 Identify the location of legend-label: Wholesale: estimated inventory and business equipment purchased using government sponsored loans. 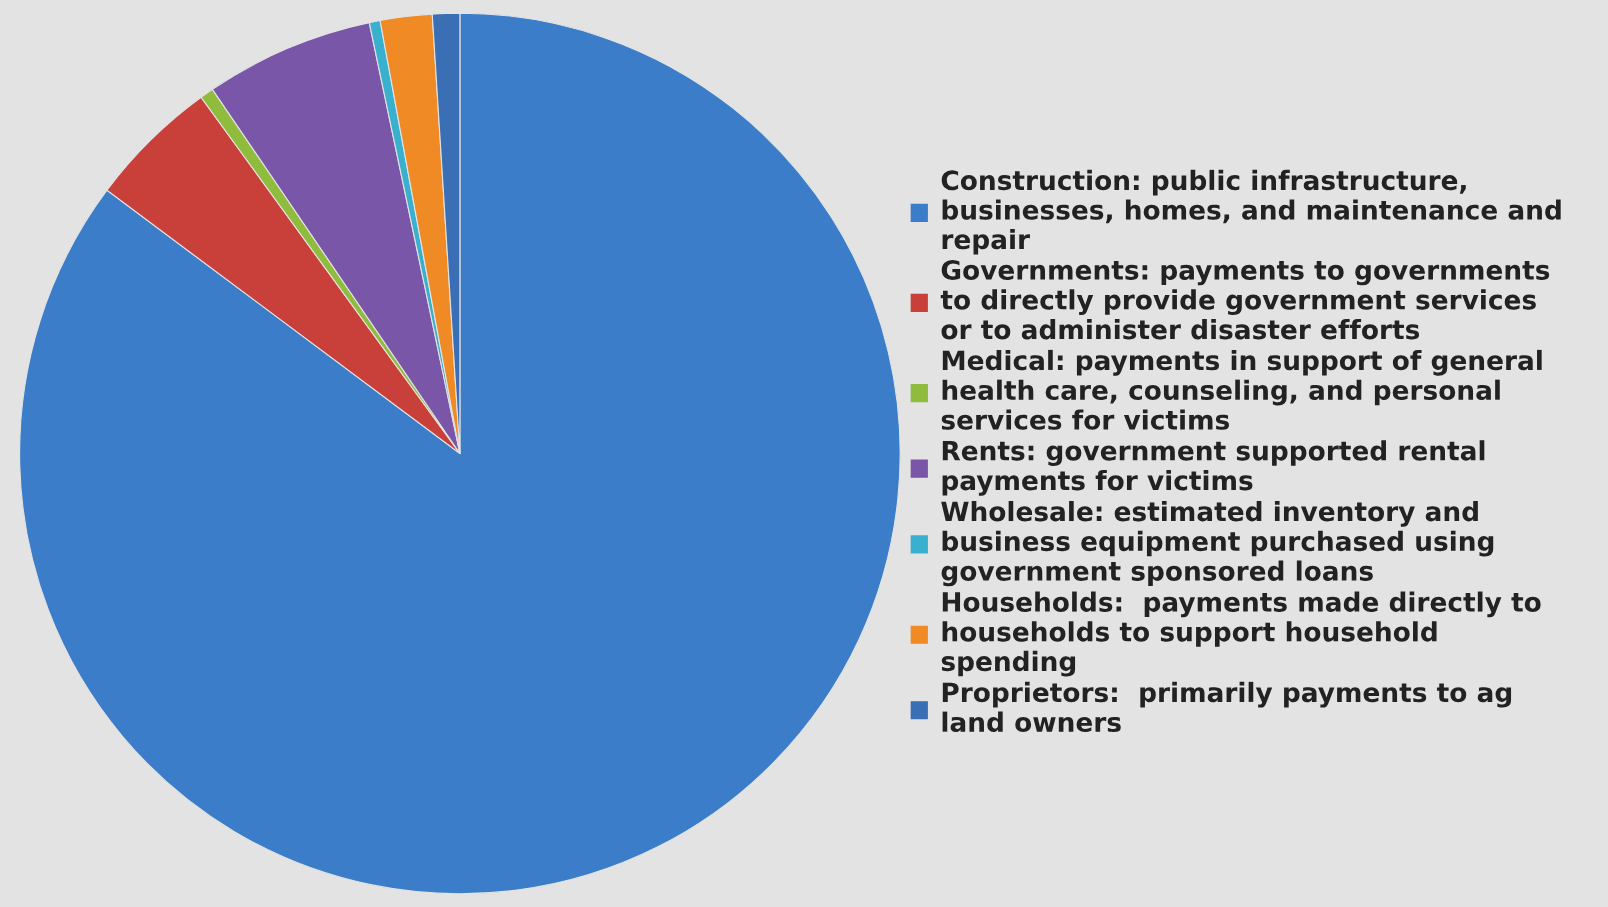
(1217, 543).